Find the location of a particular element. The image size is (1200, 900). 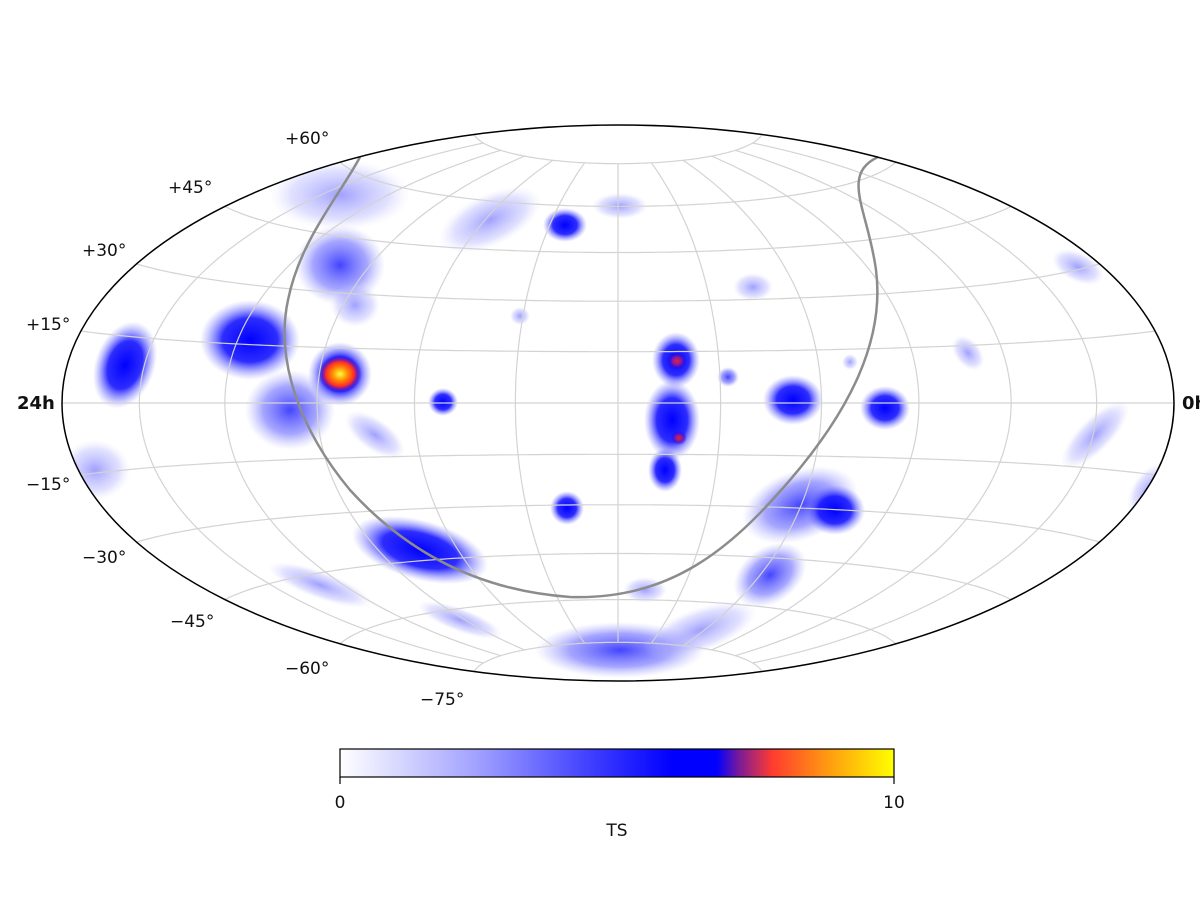

ra-label-left: 24h is located at coordinates (36, 403).